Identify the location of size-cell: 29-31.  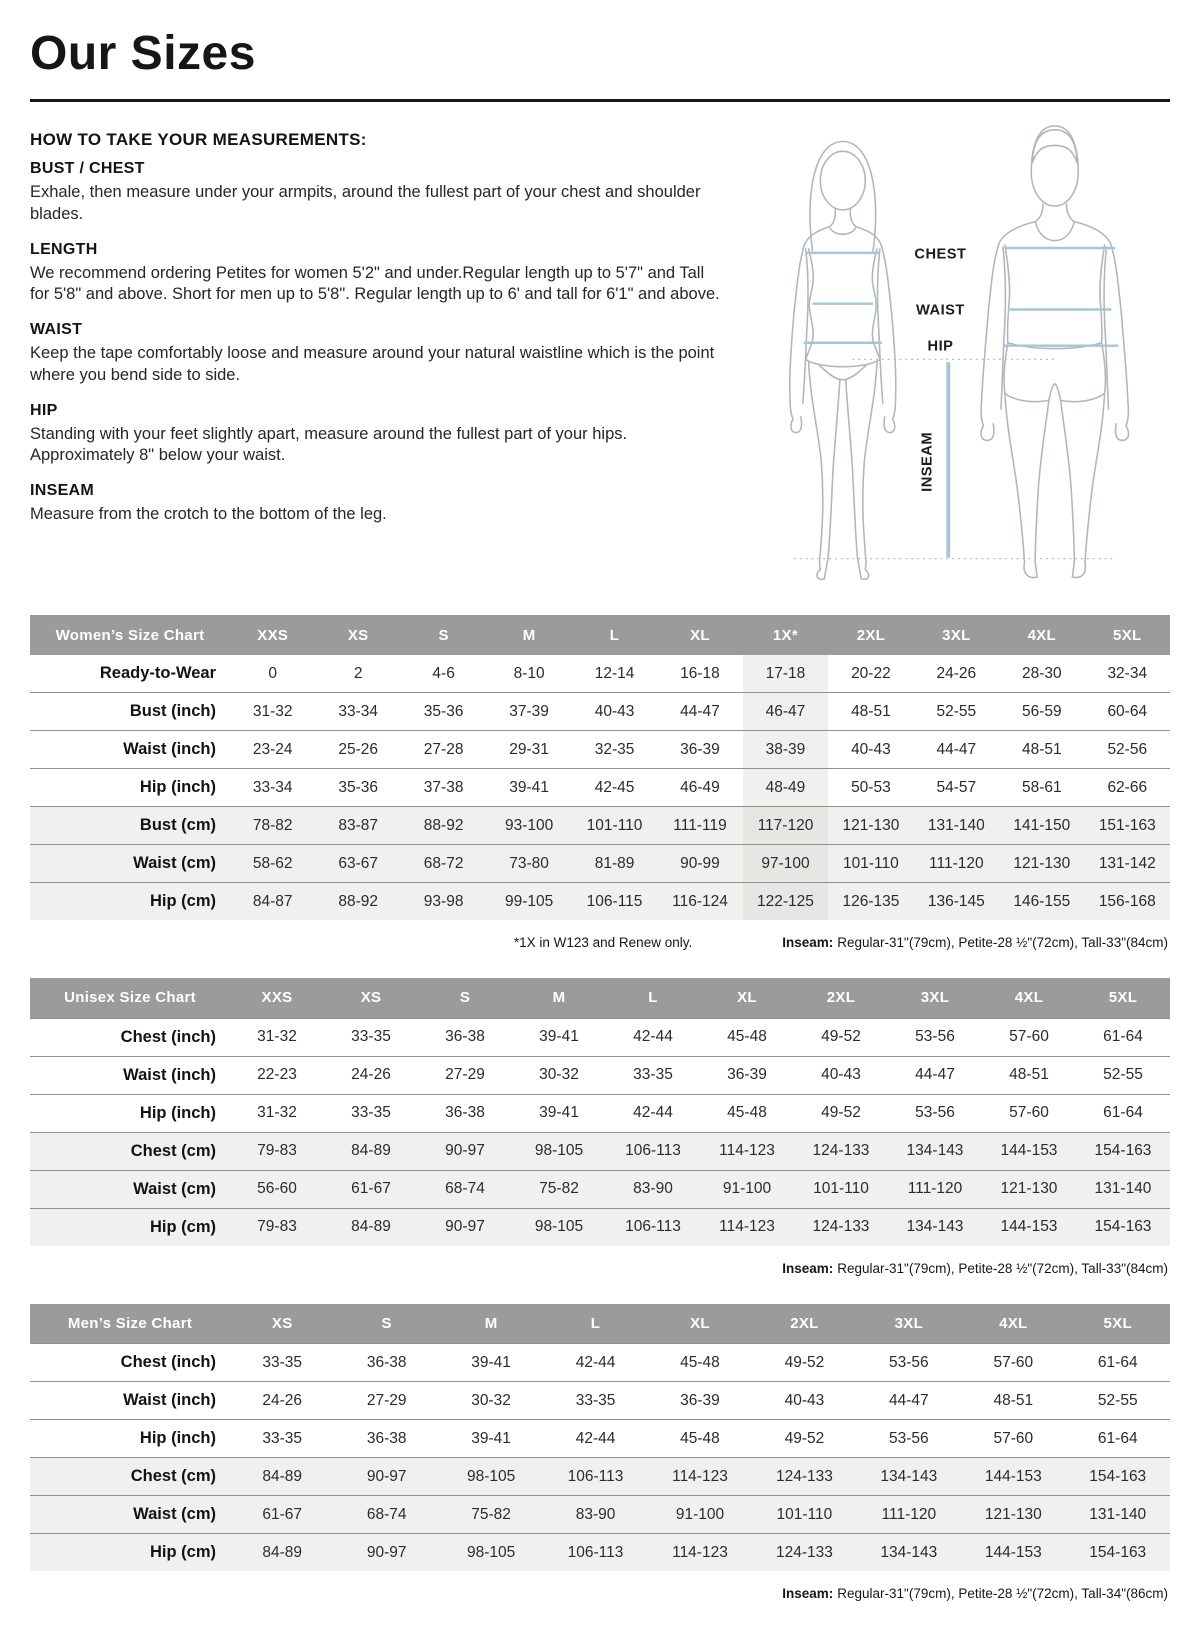
(529, 749).